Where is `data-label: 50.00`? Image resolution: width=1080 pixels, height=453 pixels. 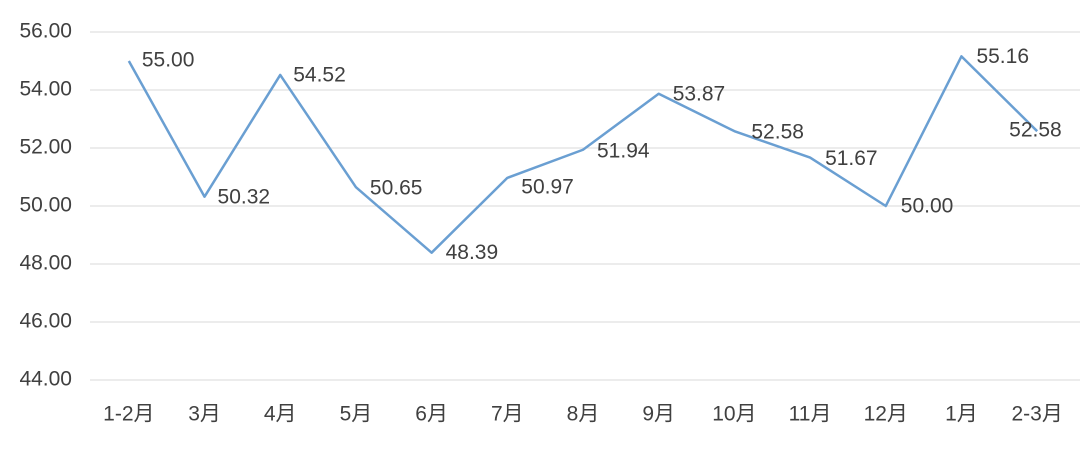 data-label: 50.00 is located at coordinates (927, 206).